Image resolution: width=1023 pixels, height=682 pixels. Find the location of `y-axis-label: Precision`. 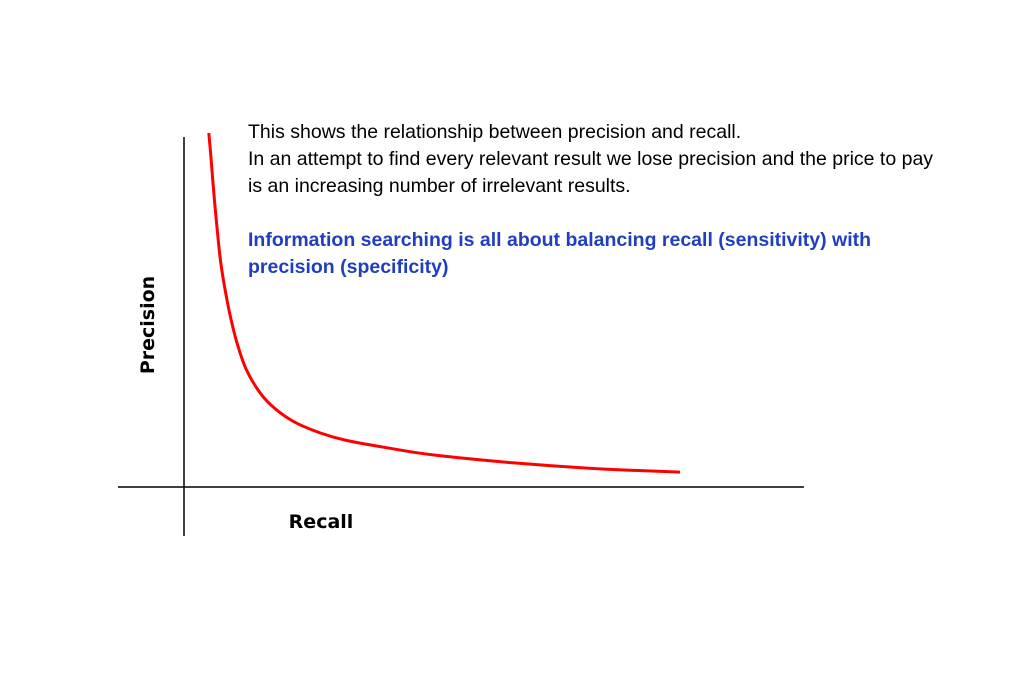

y-axis-label: Precision is located at coordinates (148, 325).